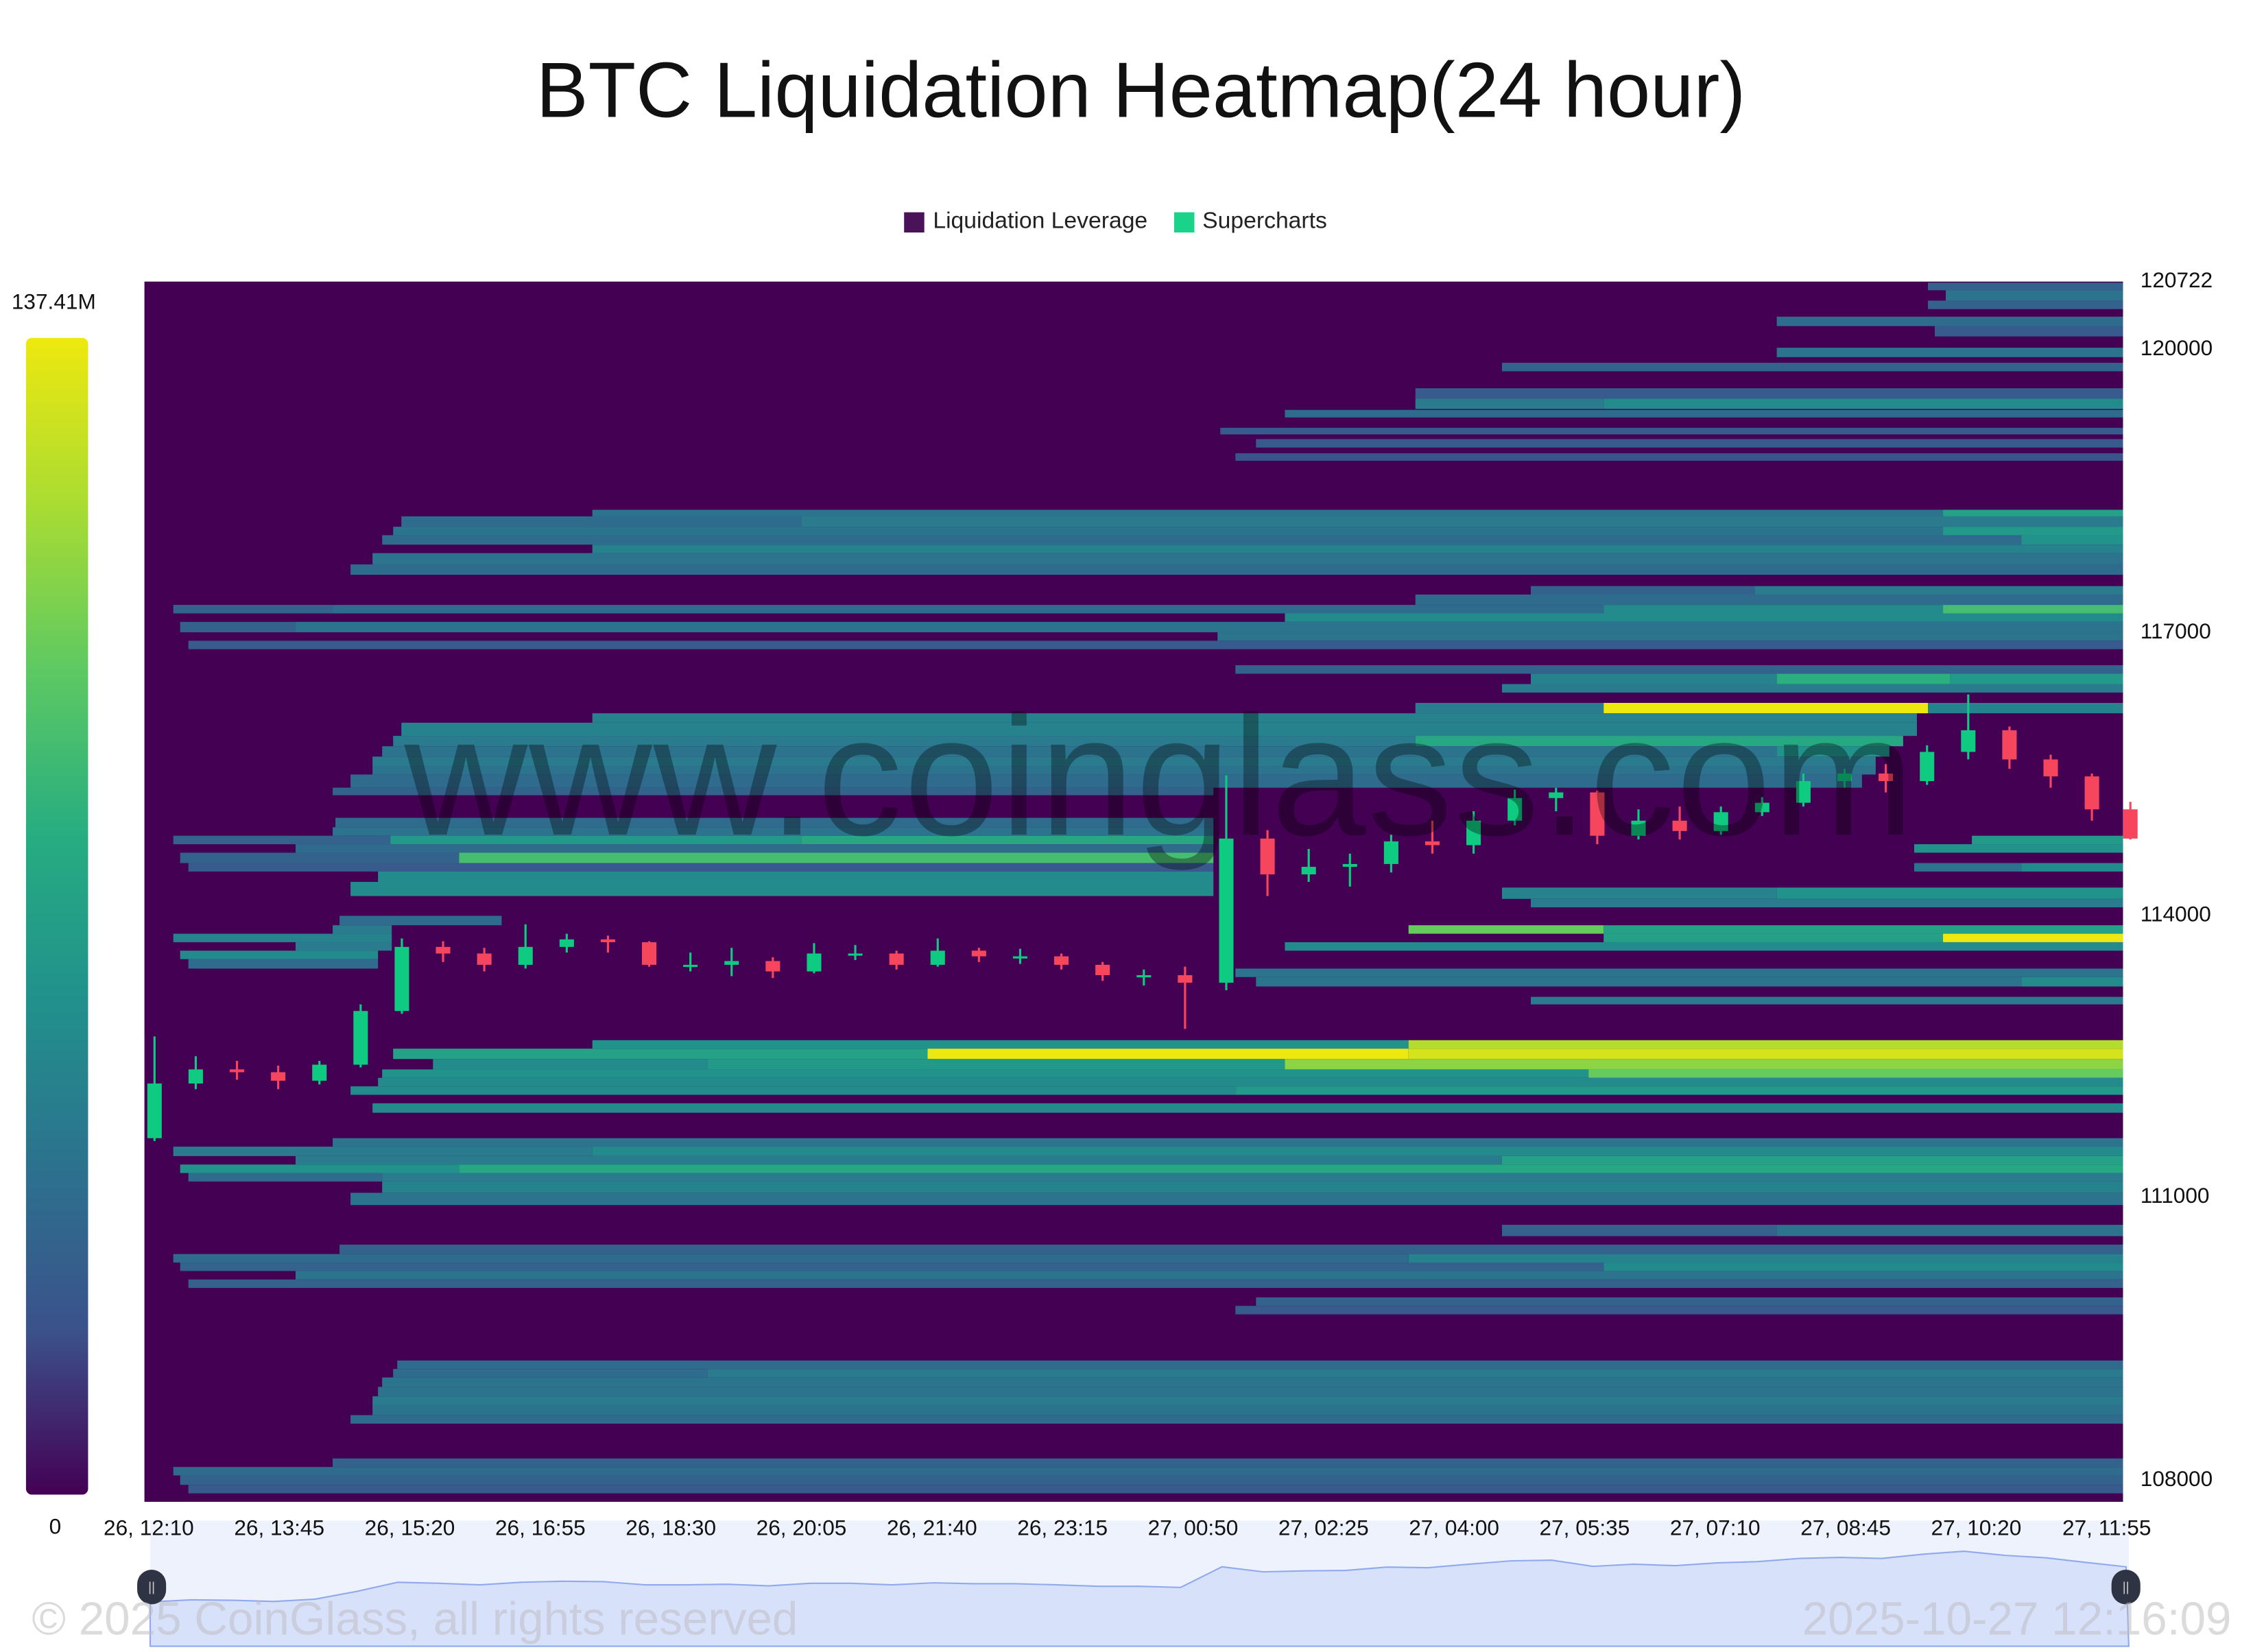 The image size is (2253, 1652). I want to click on colorbar, so click(56, 916).